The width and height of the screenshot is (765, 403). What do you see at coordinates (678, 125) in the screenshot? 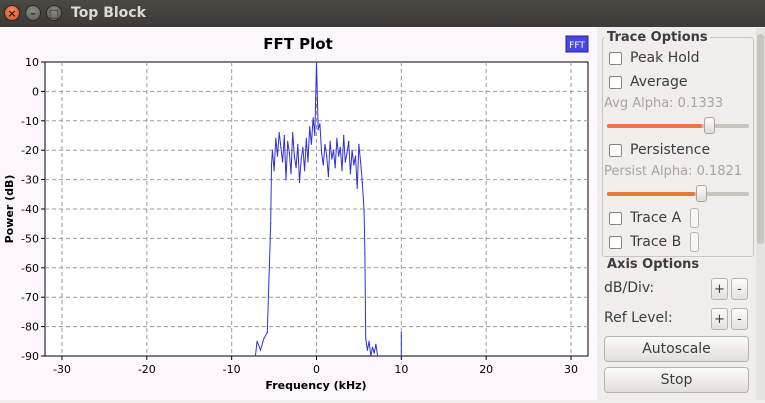
I see `avg-alpha-slider` at bounding box center [678, 125].